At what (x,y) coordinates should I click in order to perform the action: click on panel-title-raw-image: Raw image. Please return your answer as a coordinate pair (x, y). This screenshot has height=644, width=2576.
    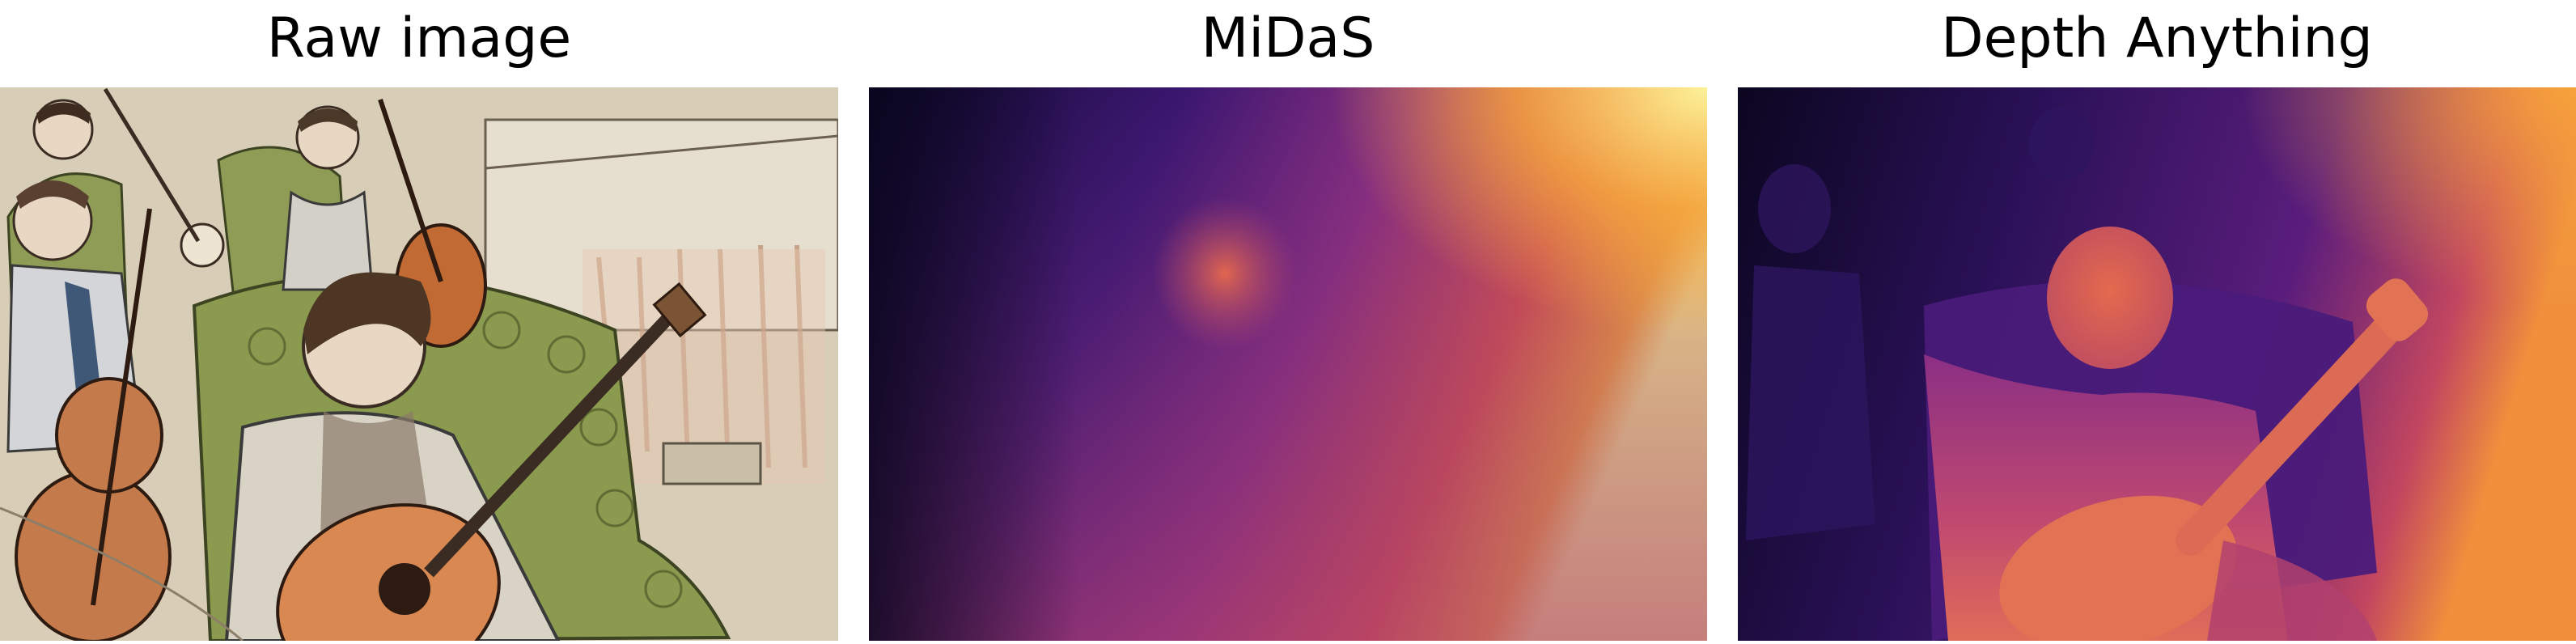
    Looking at the image, I should click on (419, 38).